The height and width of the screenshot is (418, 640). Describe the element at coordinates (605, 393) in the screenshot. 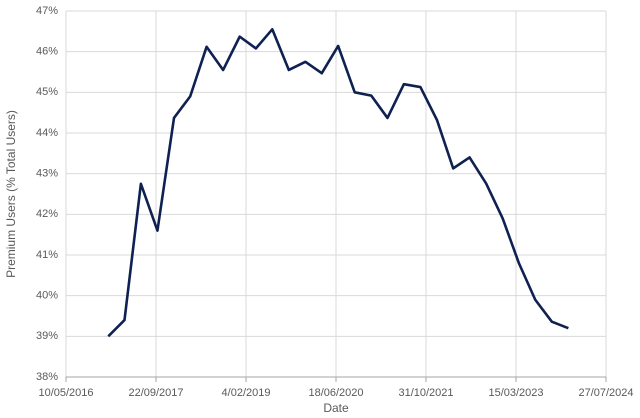

I see `x-tick-label: 27/07/2024` at that location.